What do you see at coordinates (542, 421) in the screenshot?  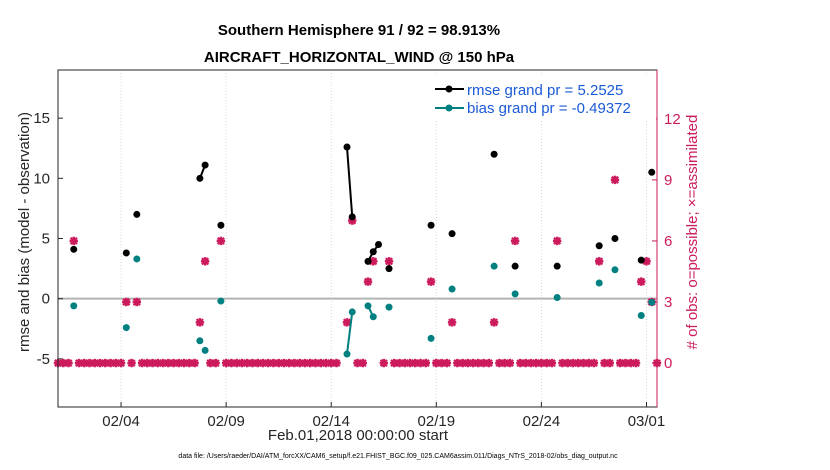 I see `x-tick-label: 02/24` at bounding box center [542, 421].